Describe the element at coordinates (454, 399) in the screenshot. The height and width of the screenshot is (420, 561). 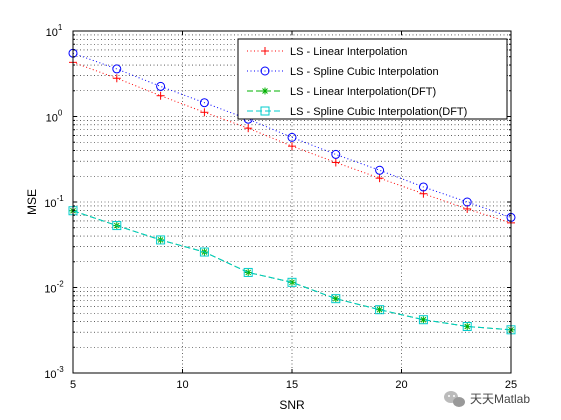
I see `wechat-icon` at that location.